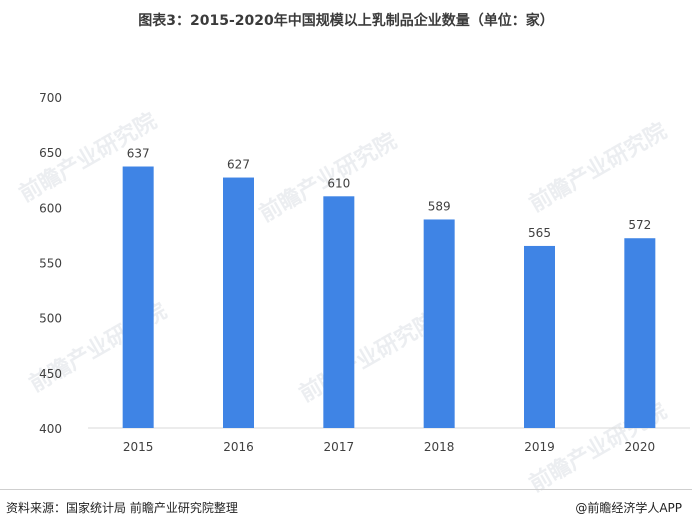  I want to click on y-tick-label: 650, so click(50, 153).